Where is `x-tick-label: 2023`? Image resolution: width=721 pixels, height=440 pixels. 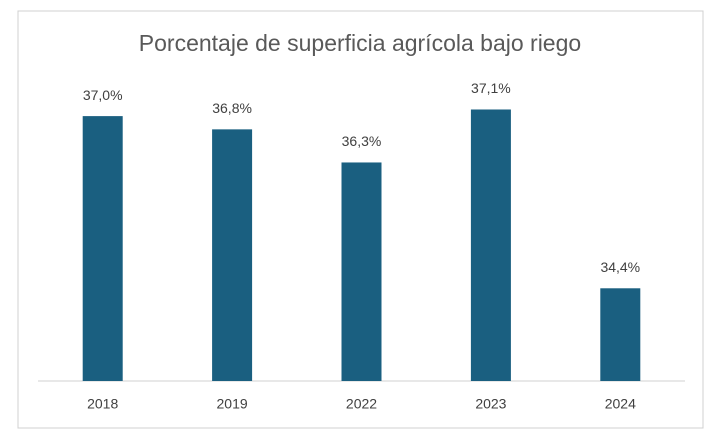 x-tick-label: 2023 is located at coordinates (490, 404).